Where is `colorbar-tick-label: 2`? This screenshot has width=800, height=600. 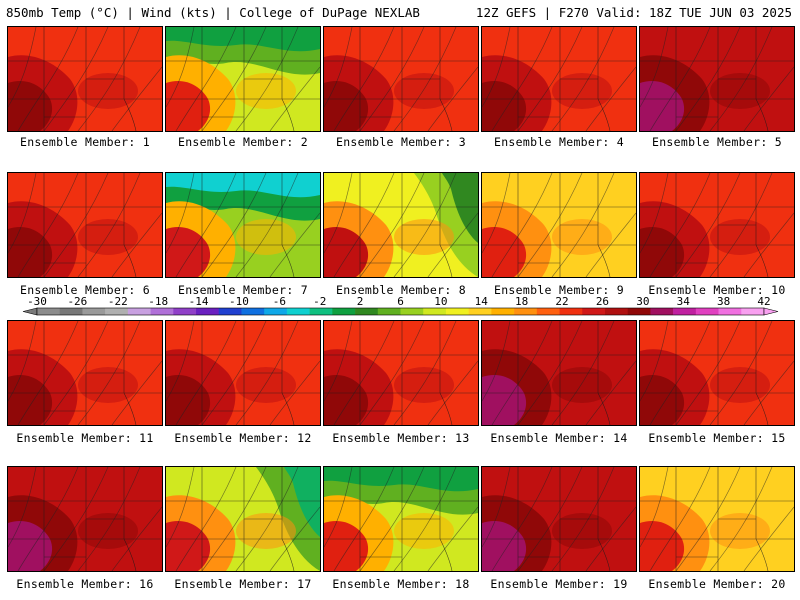 colorbar-tick-label: 2 is located at coordinates (360, 302).